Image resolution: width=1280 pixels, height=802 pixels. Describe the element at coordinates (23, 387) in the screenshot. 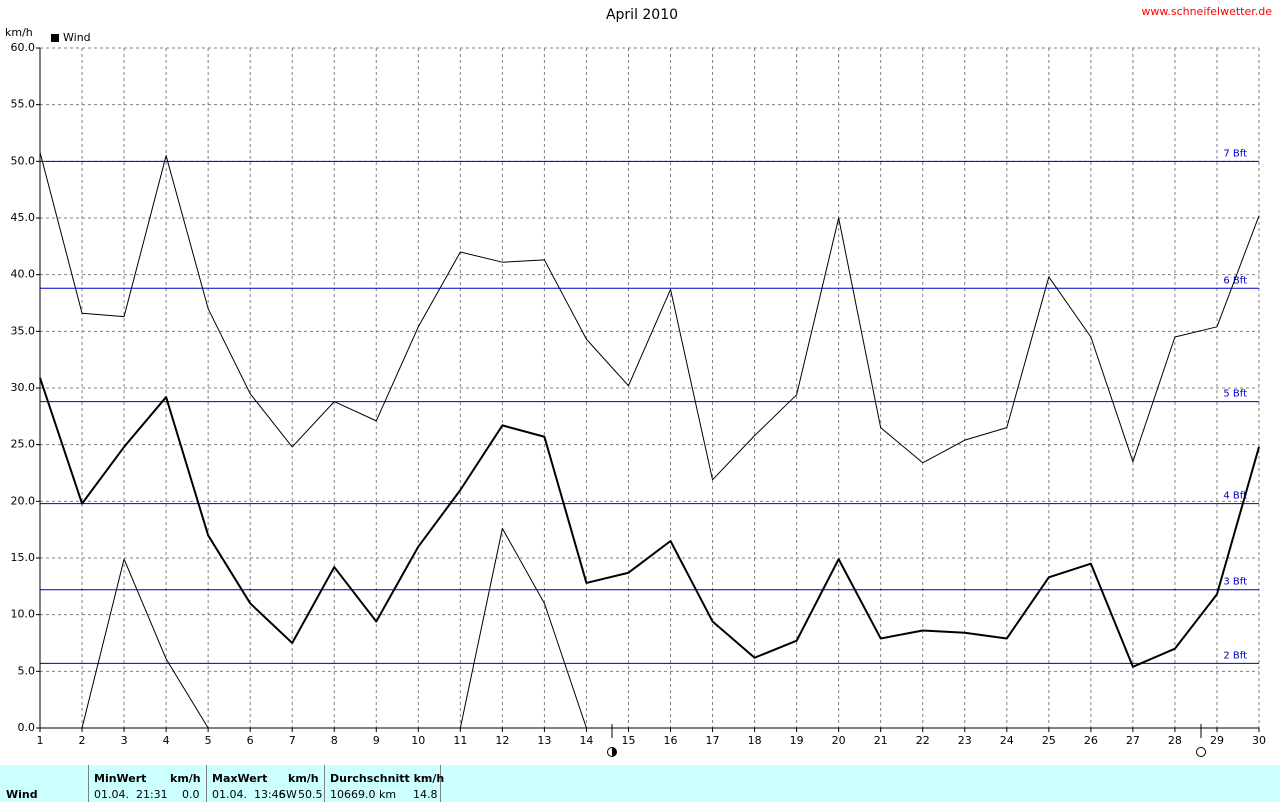

I see `y-tick-label: 30.0` at that location.